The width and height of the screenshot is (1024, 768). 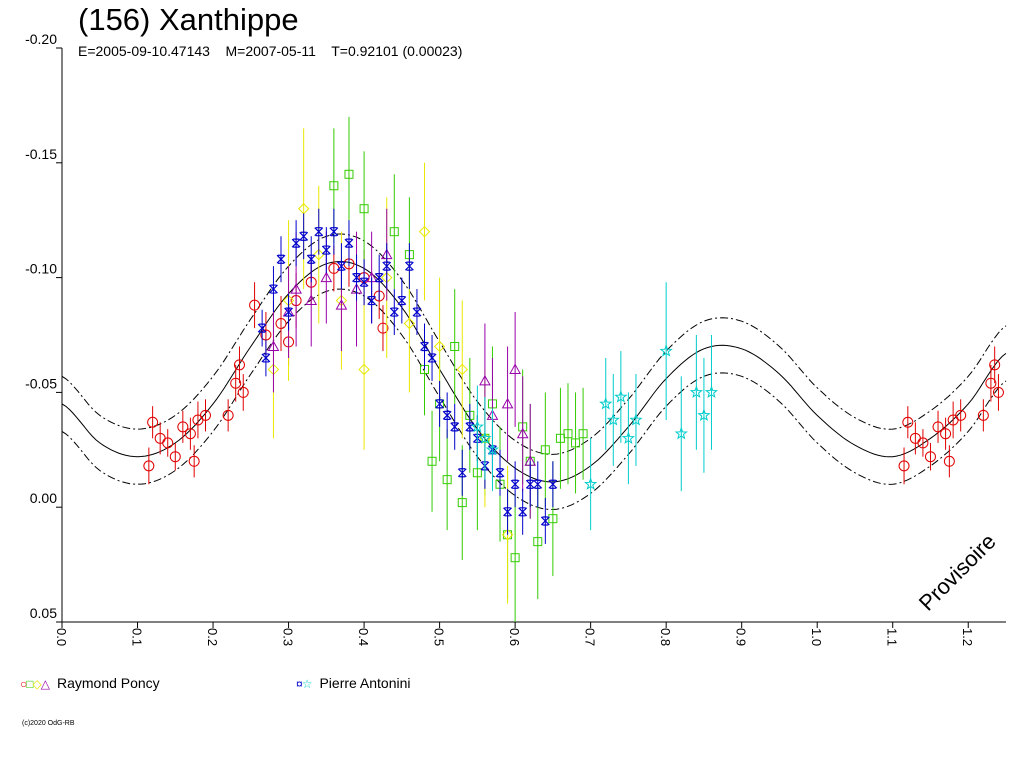 I want to click on legend-entry-antonini: ¤☆ Pierre Antonini, so click(x=353, y=683).